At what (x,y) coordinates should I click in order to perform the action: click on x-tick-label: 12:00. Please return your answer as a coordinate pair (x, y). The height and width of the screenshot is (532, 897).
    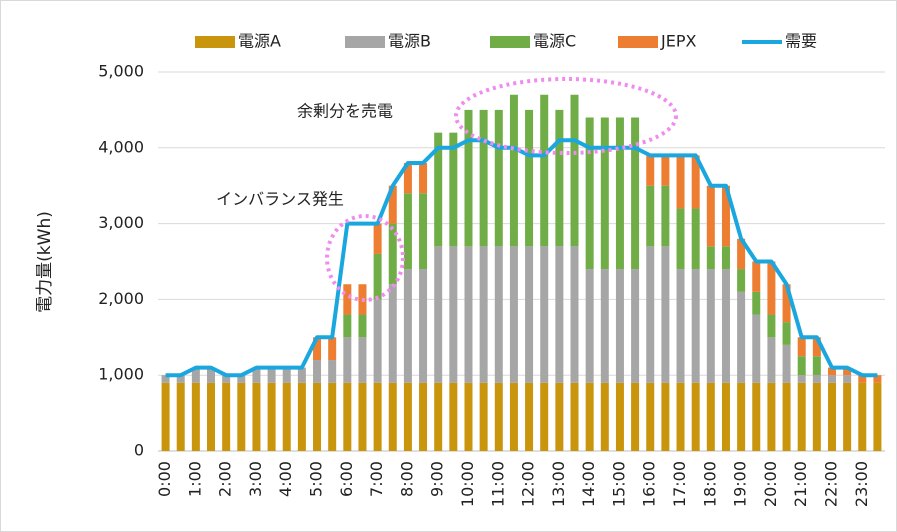
    Looking at the image, I should click on (528, 484).